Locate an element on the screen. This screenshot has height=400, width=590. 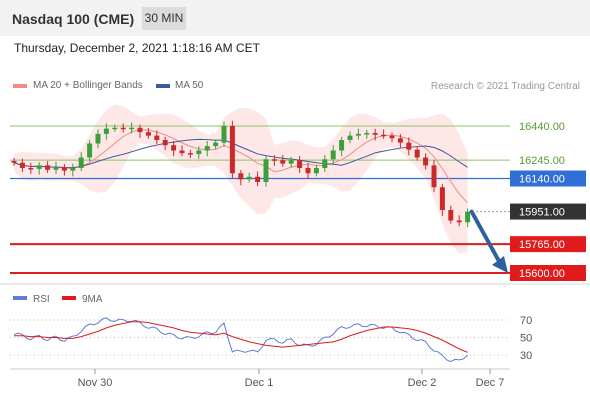
level-label-bg-pivot is located at coordinates (548, 178).